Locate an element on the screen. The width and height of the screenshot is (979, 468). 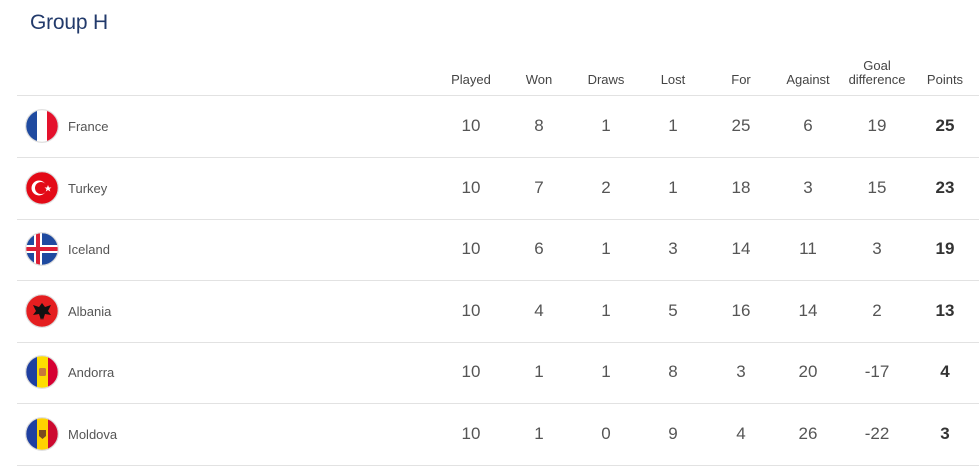
table-row-moldova: Moldova 10 1 0 9 4 26 -22 3 is located at coordinates (498, 435).